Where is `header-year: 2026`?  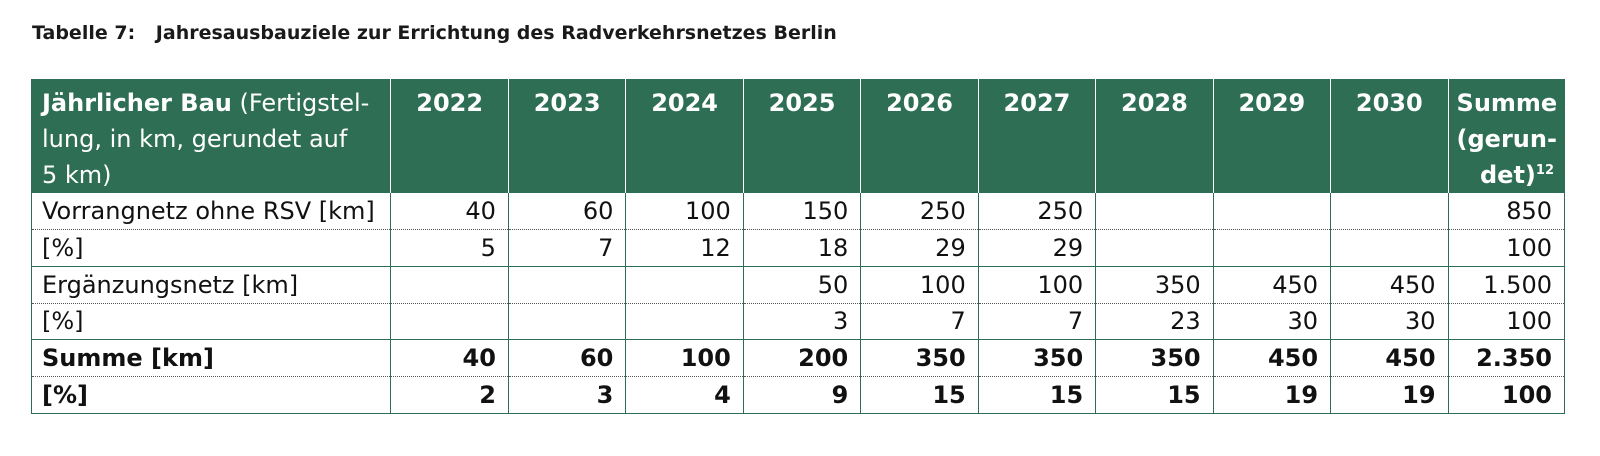 header-year: 2026 is located at coordinates (919, 136).